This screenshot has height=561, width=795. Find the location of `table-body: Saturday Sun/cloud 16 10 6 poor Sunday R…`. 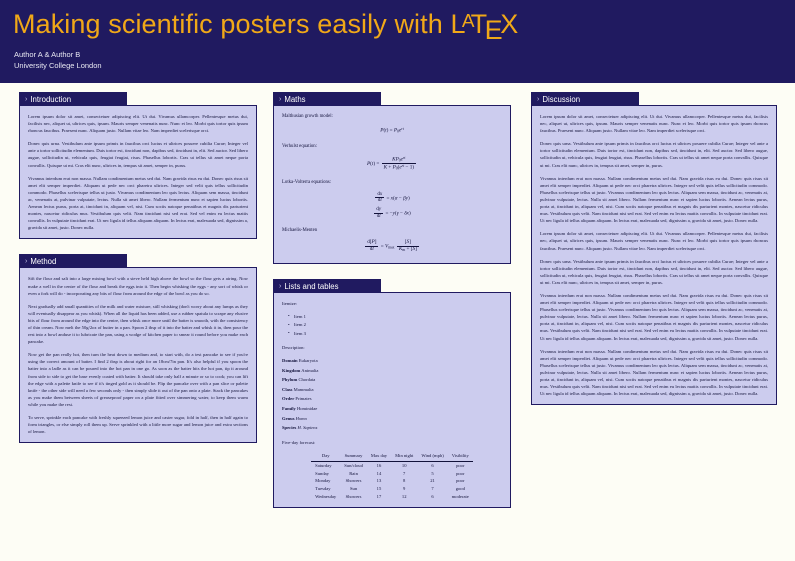

table-body: Saturday Sun/cloud 16 10 6 poor Sunday R… is located at coordinates (392, 480).